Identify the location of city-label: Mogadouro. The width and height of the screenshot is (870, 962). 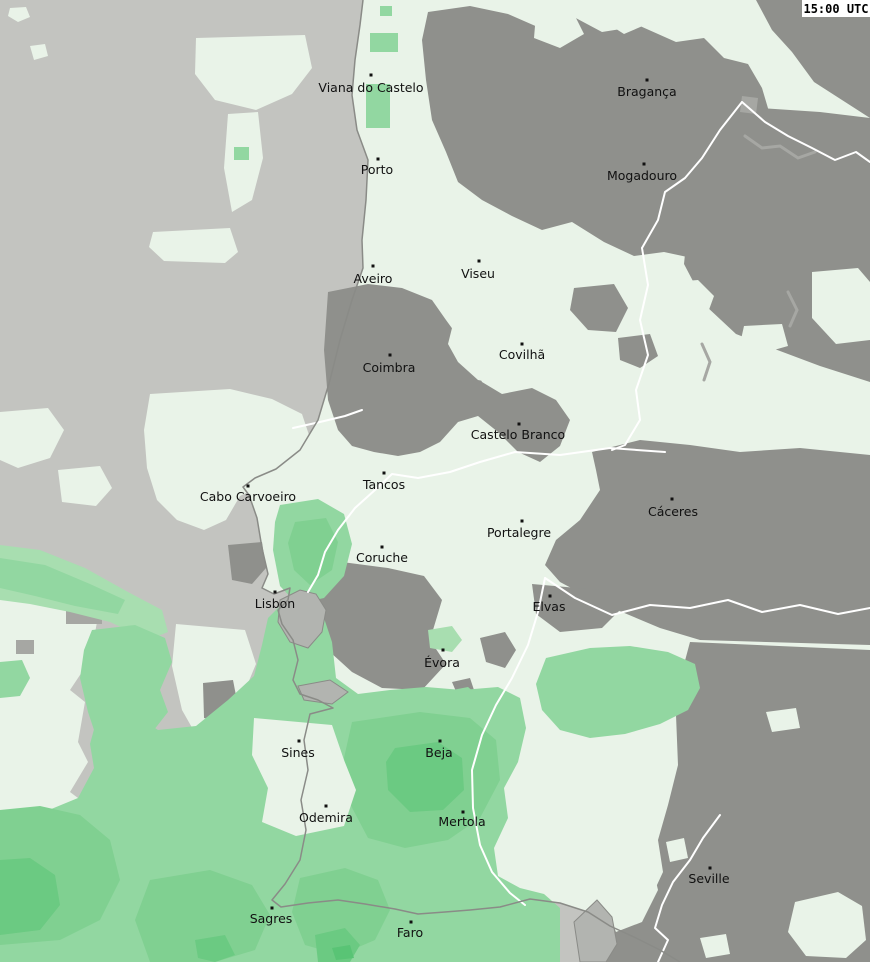
(642, 175).